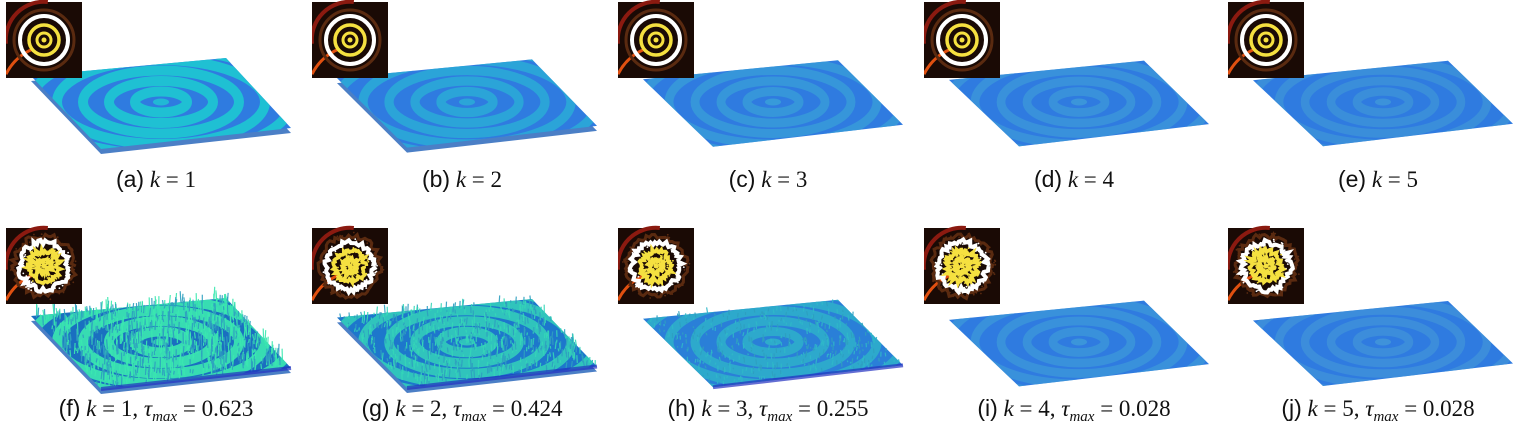 Image resolution: width=1531 pixels, height=434 pixels. I want to click on caption-h: (h) k = 3, τmax = 0.255, so click(768, 410).